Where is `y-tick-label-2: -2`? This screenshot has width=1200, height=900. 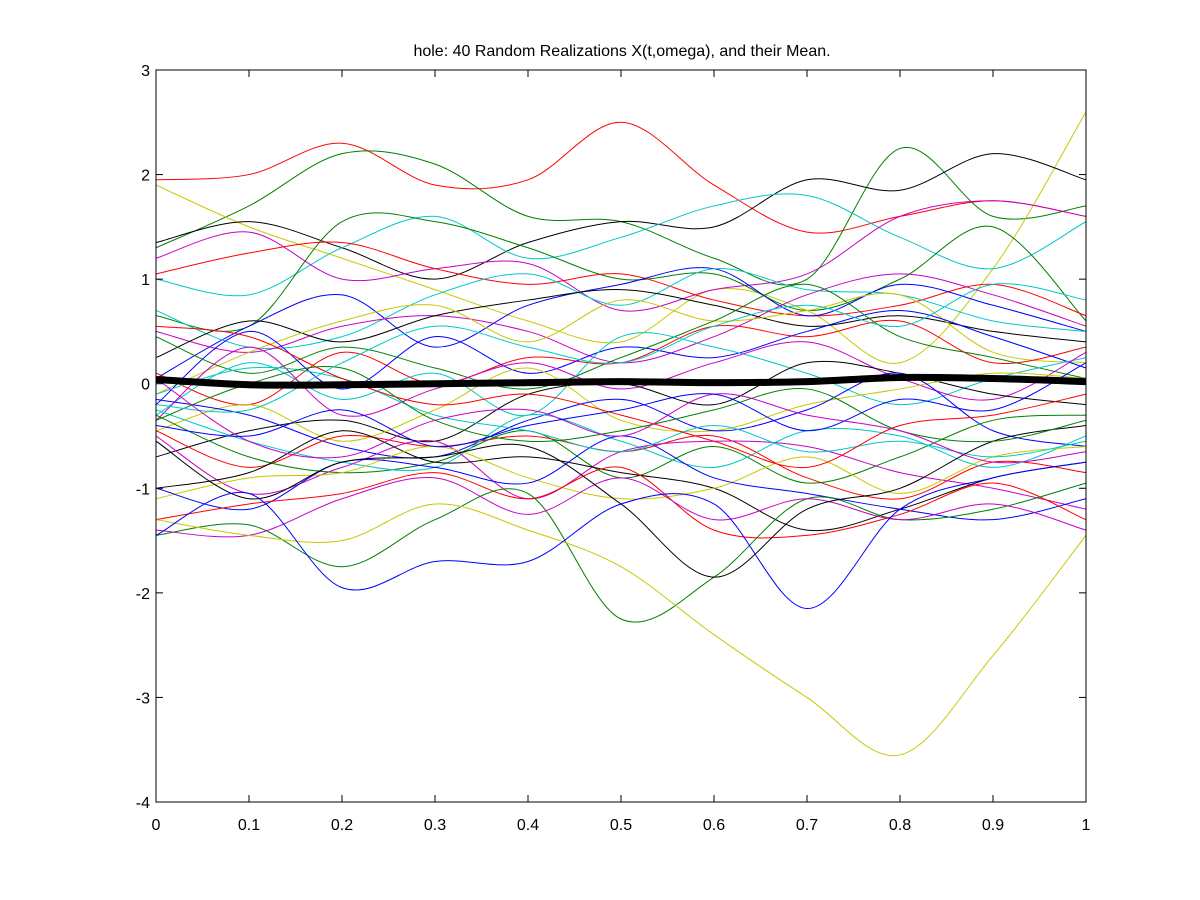 y-tick-label-2: -2 is located at coordinates (143, 594).